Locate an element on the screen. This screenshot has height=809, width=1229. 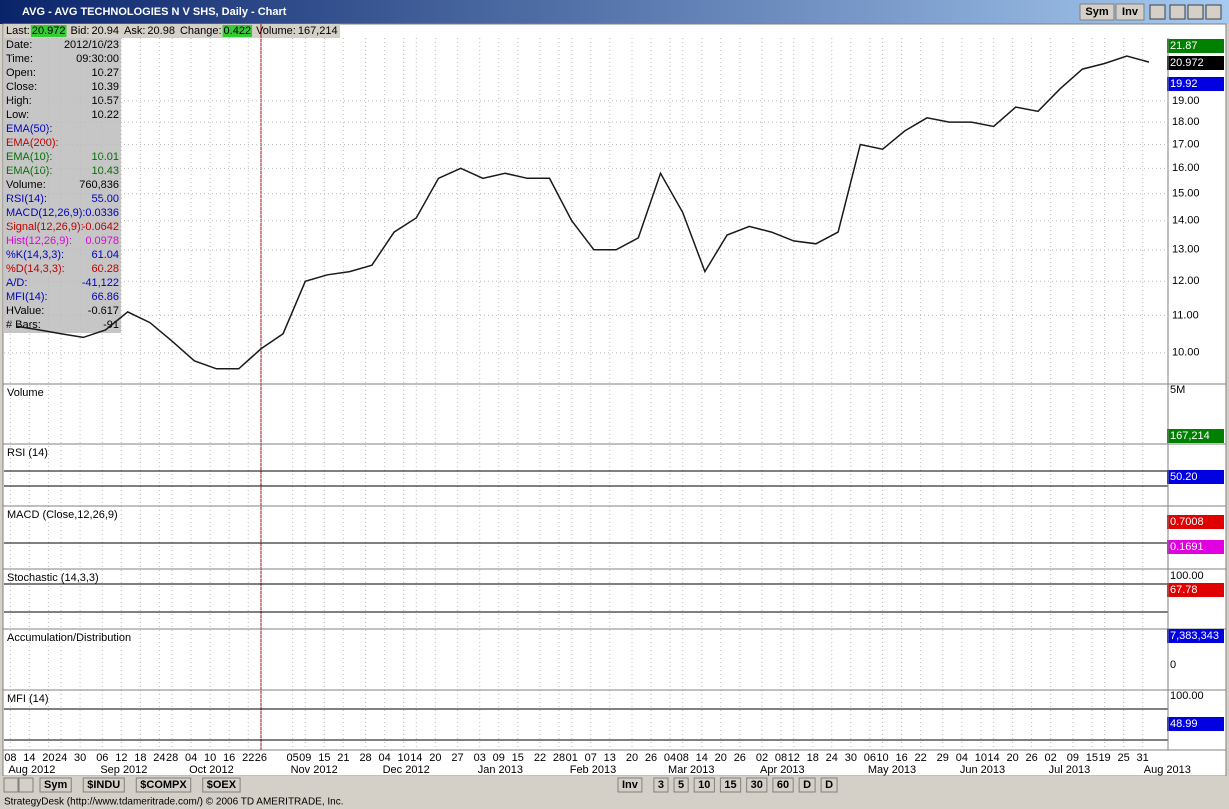
toolbar-button-label: 3 is located at coordinates (661, 785).